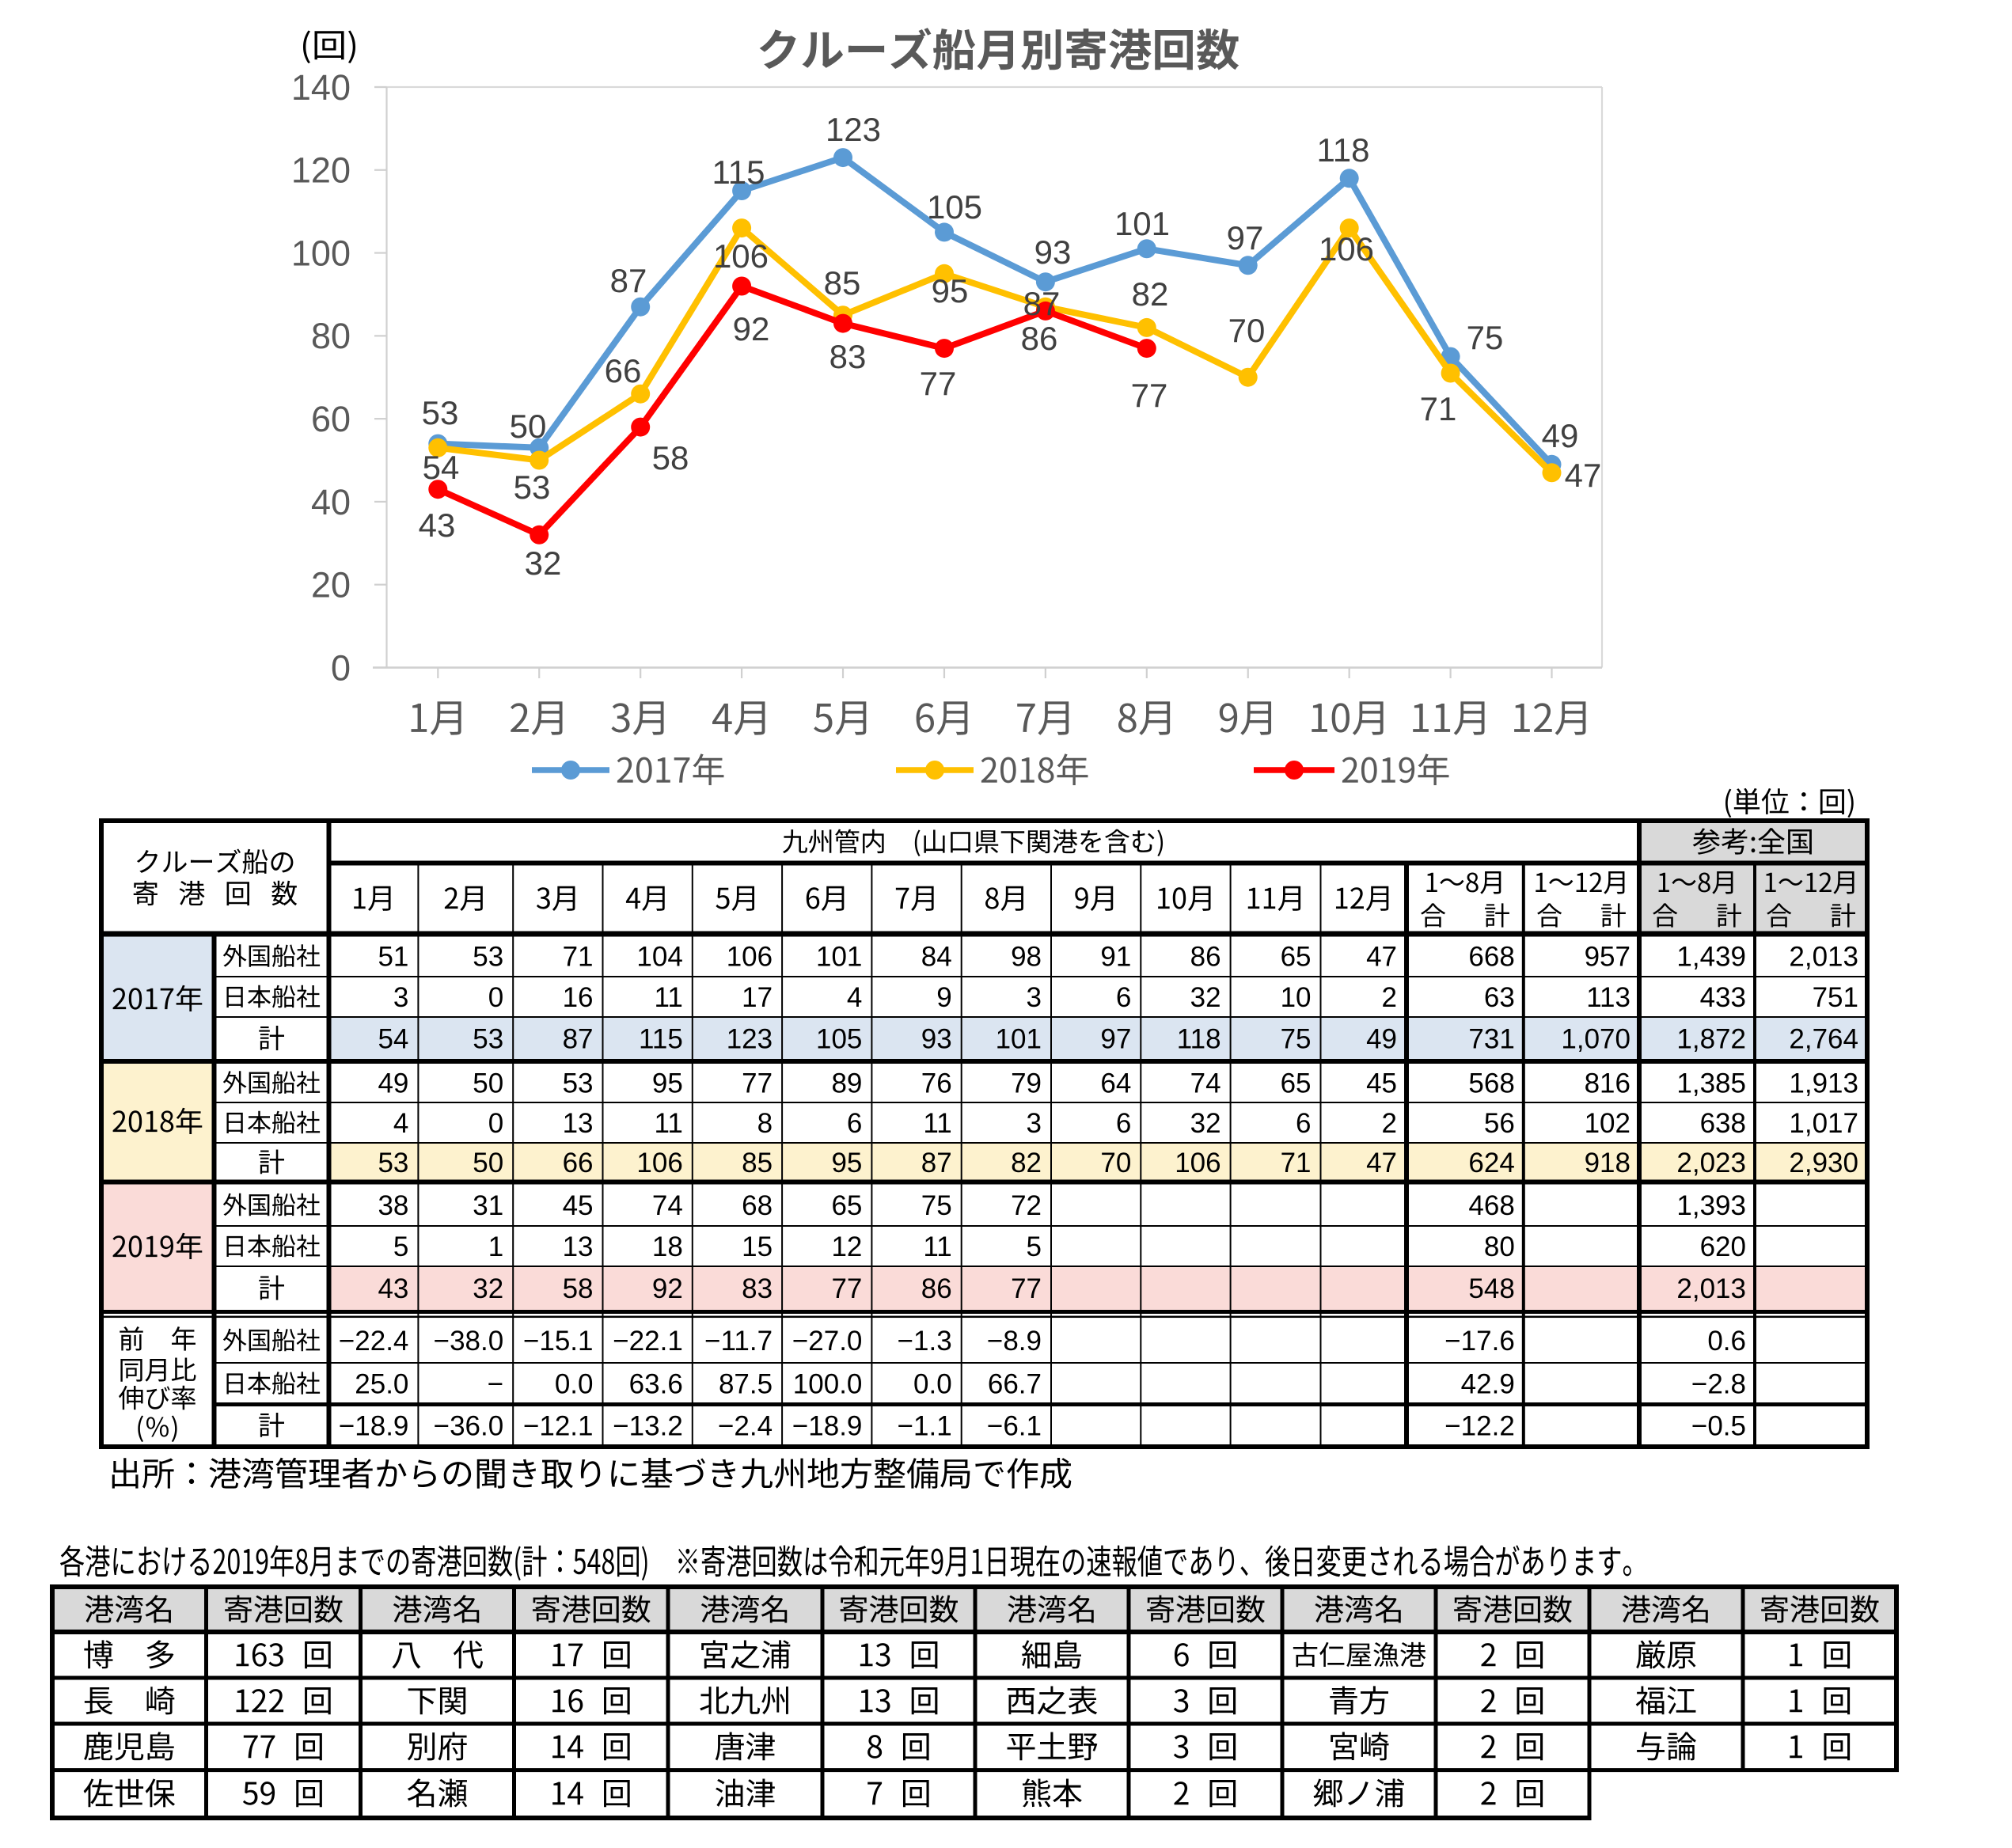 The image size is (2012, 1848). What do you see at coordinates (751, 328) in the screenshot?
I see `svg-text: 92` at bounding box center [751, 328].